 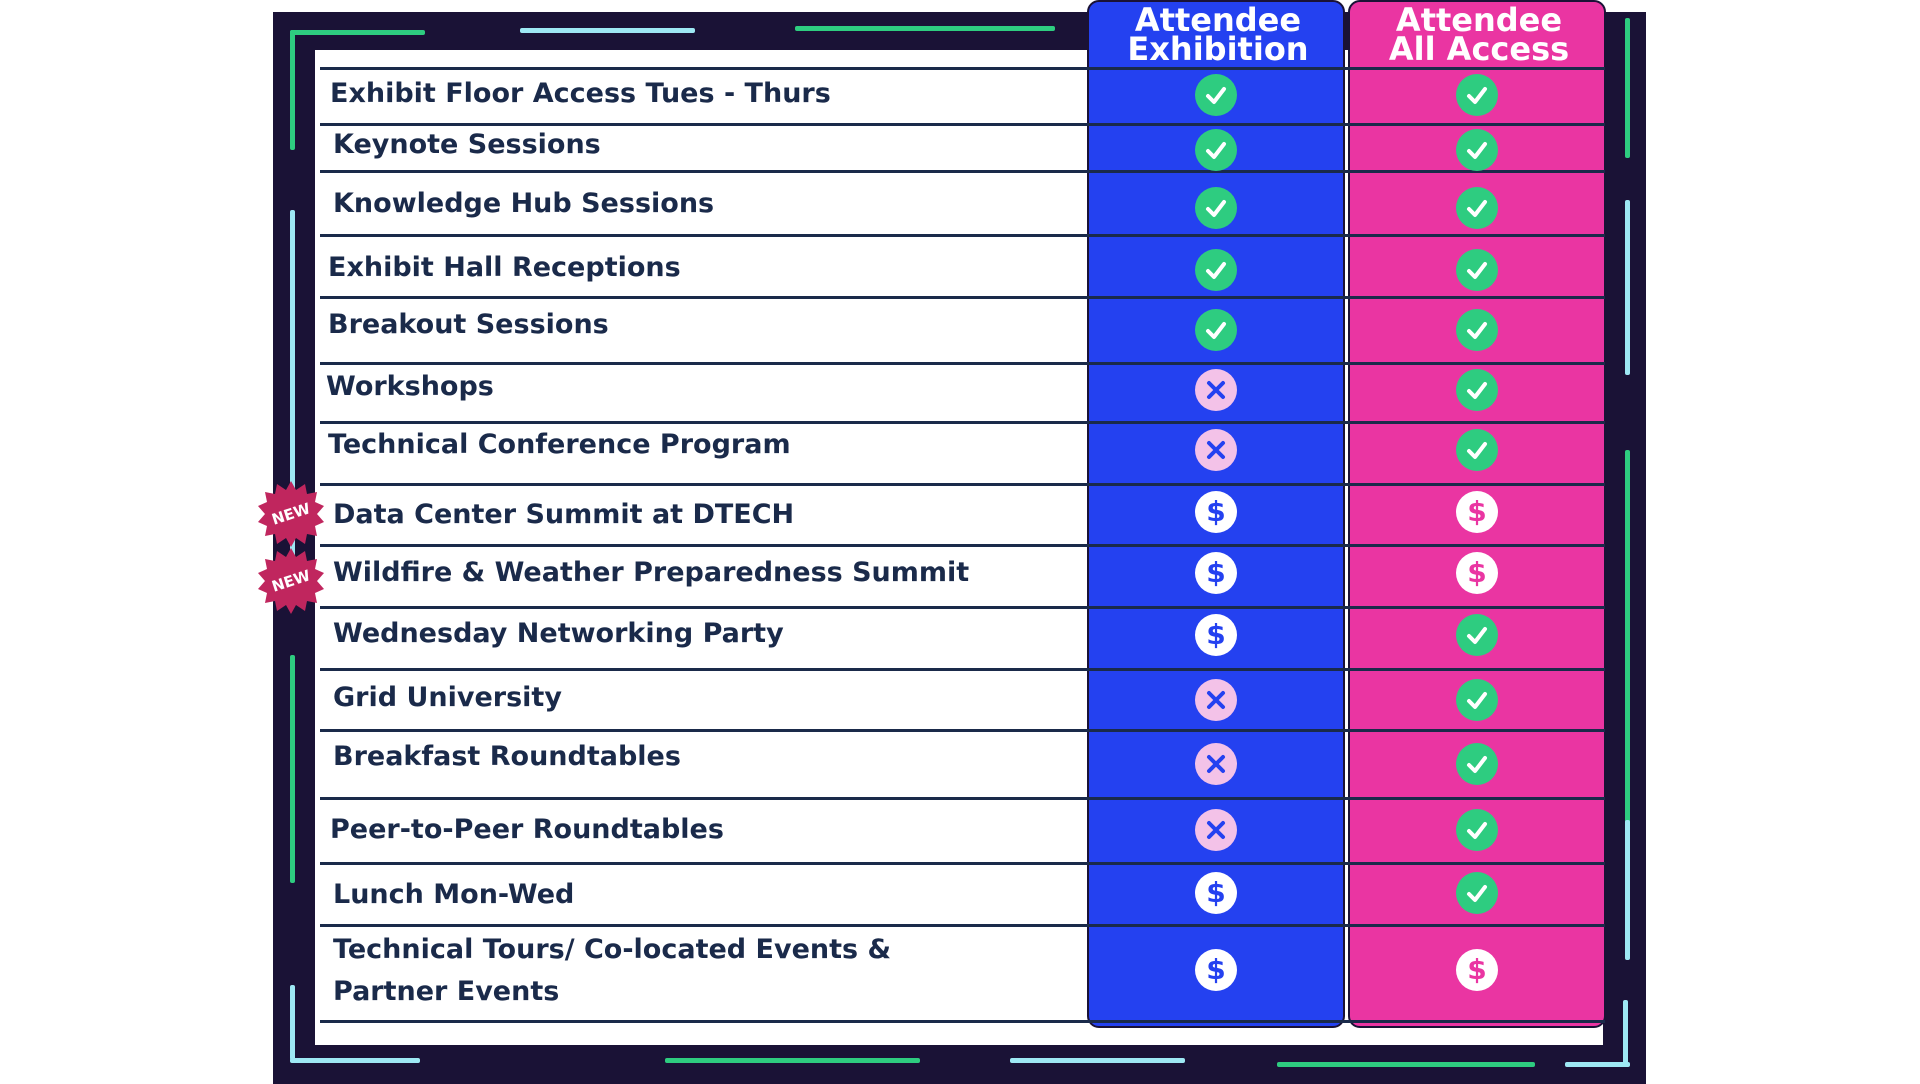 I want to click on row-label: Wednesday Networking Party, so click(x=558, y=633).